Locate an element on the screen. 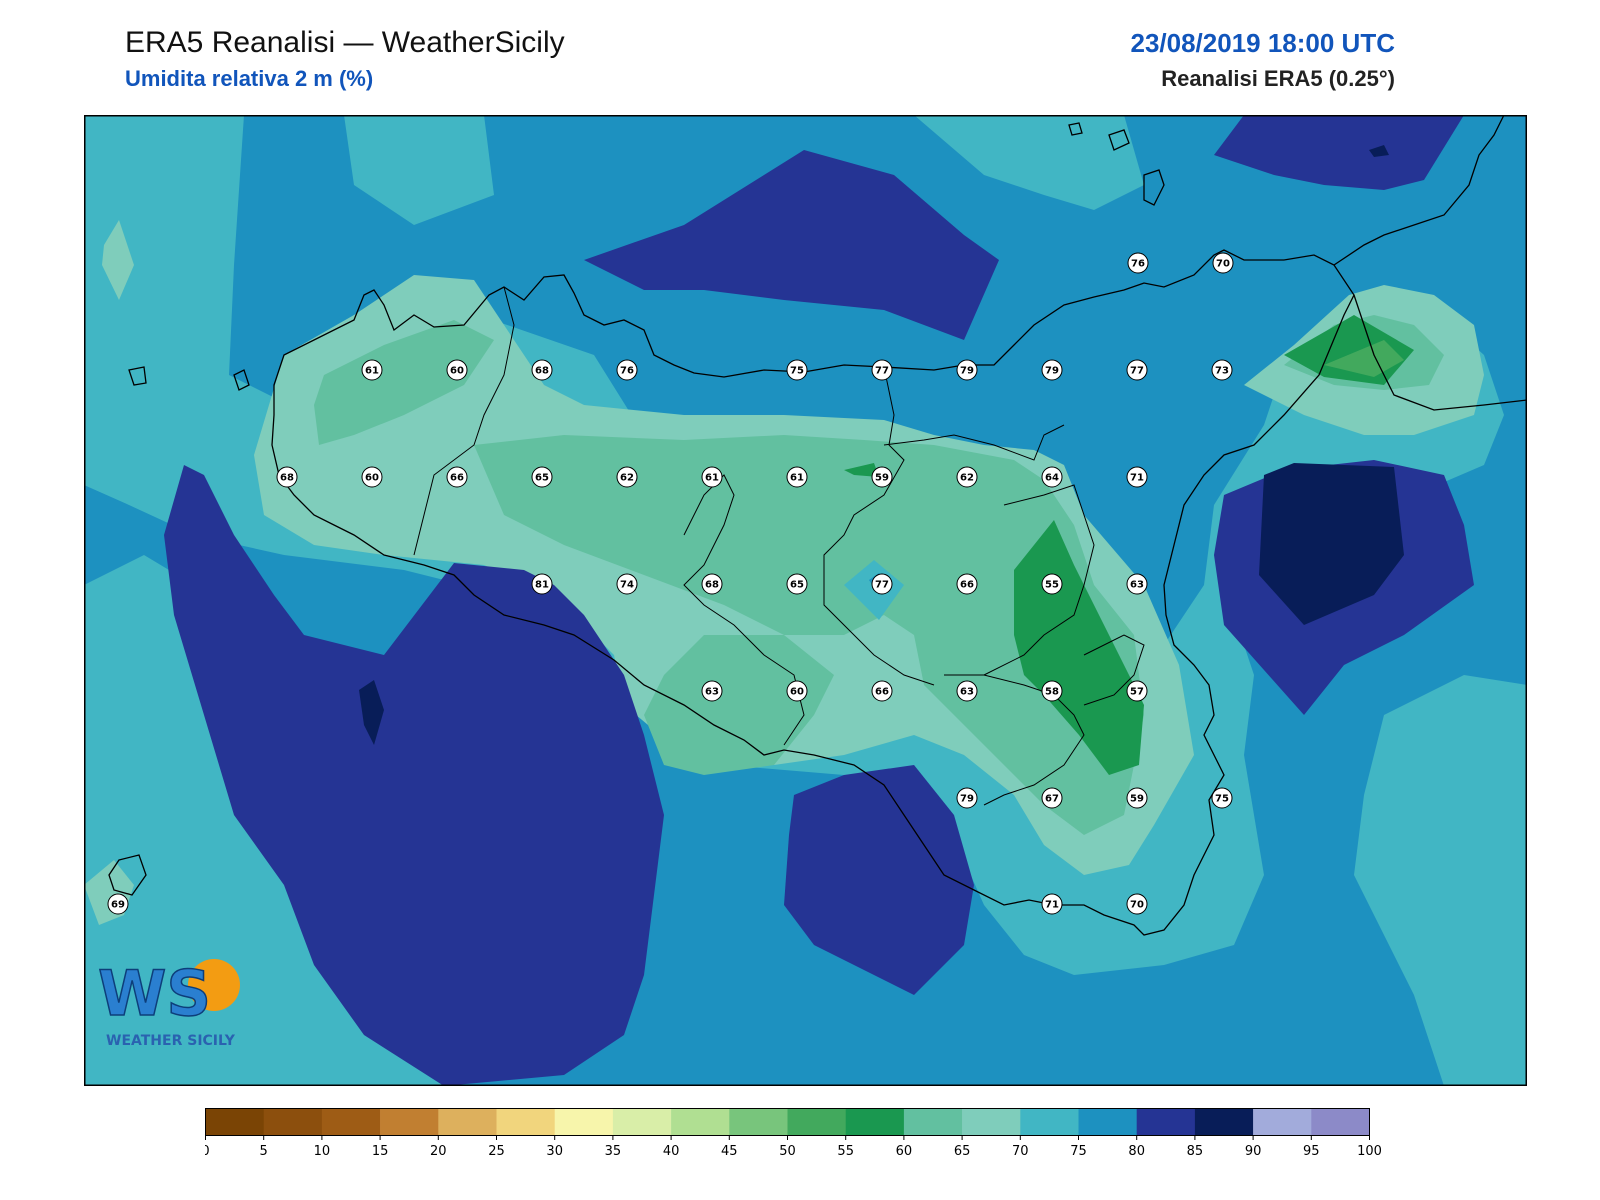  colorbar-tick-label: 95 is located at coordinates (1311, 1151).